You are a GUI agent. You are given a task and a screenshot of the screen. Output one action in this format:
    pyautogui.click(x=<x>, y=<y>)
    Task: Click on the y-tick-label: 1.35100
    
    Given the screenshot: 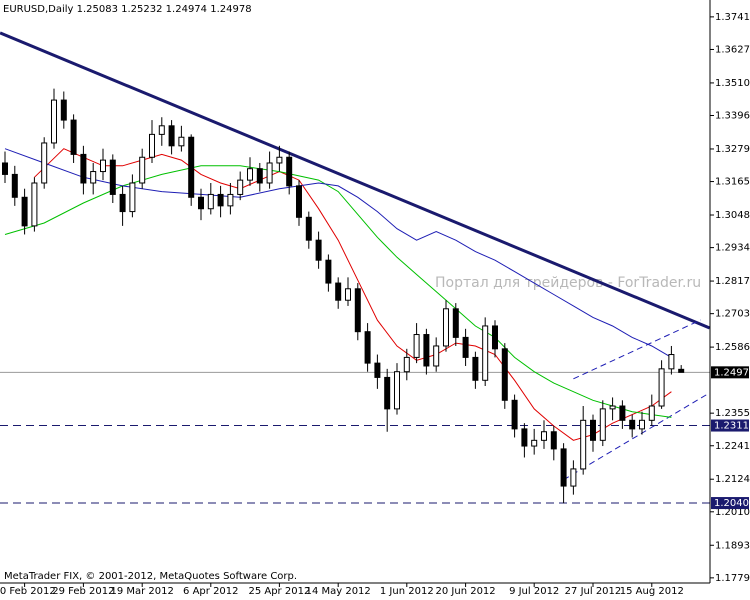 What is the action you would take?
    pyautogui.click(x=732, y=83)
    